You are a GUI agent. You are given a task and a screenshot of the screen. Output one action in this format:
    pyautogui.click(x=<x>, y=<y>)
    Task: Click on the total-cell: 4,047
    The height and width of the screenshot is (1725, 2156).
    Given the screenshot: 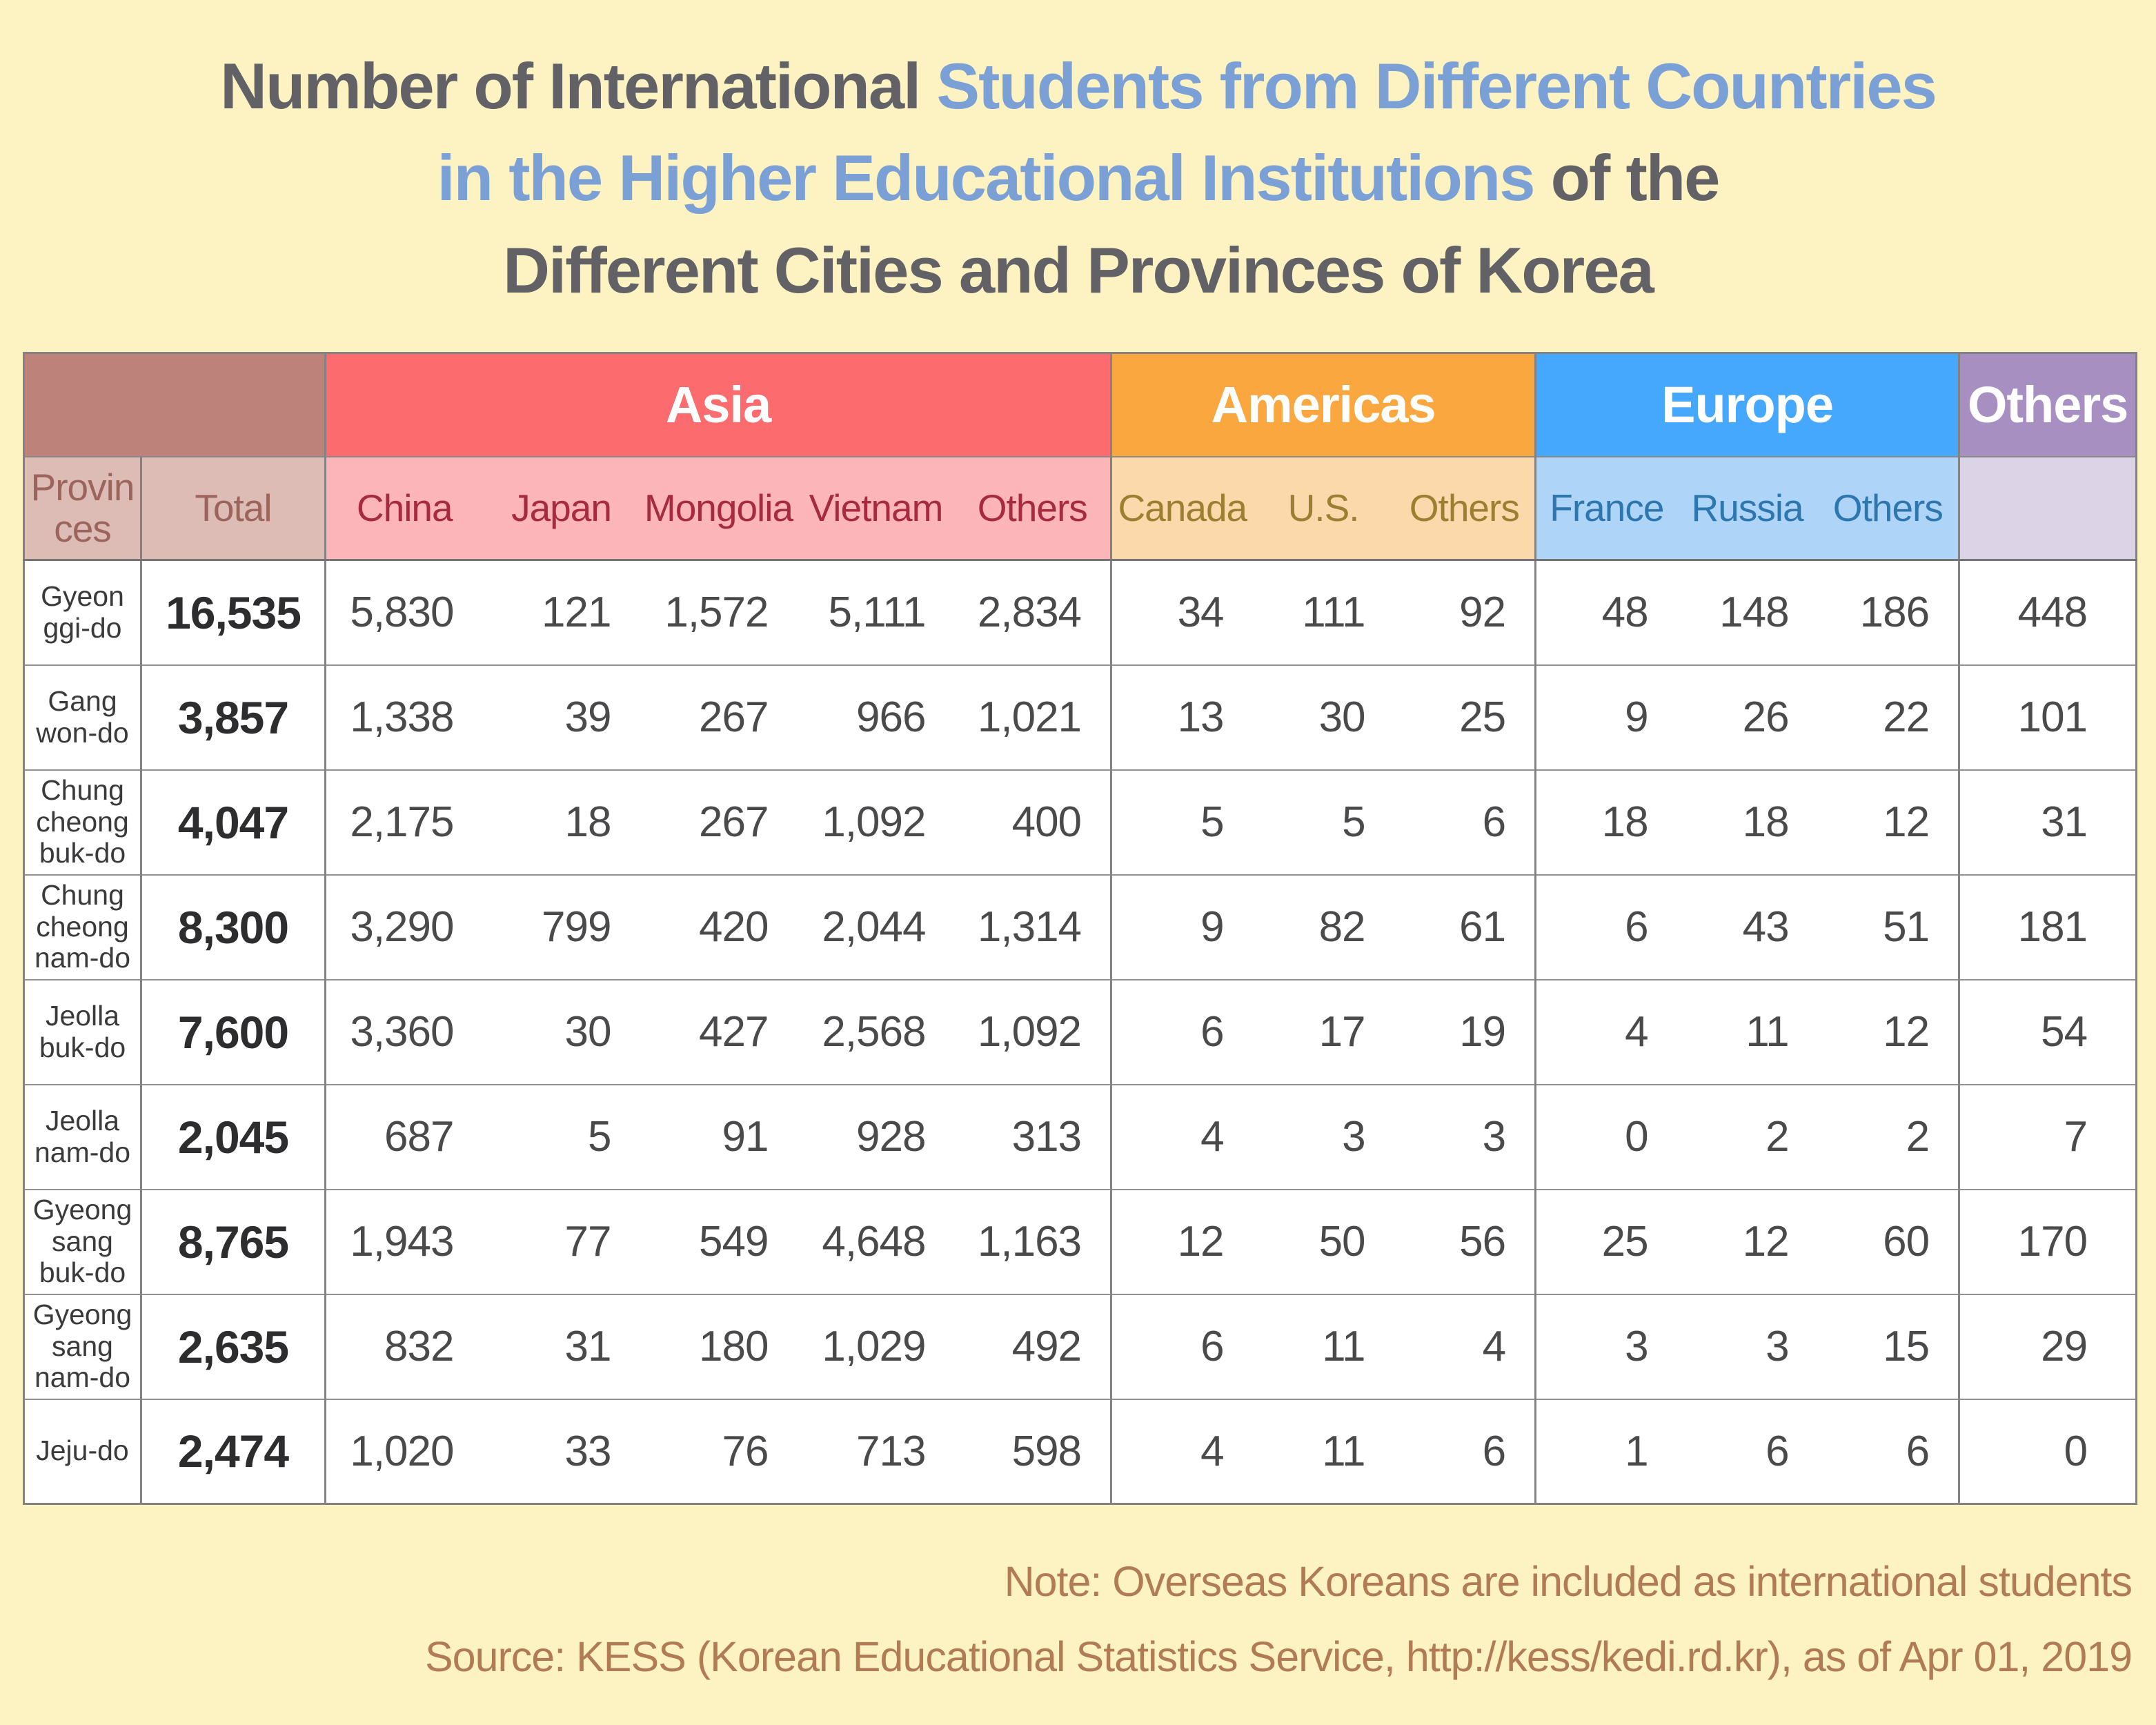 What is the action you would take?
    pyautogui.click(x=233, y=822)
    